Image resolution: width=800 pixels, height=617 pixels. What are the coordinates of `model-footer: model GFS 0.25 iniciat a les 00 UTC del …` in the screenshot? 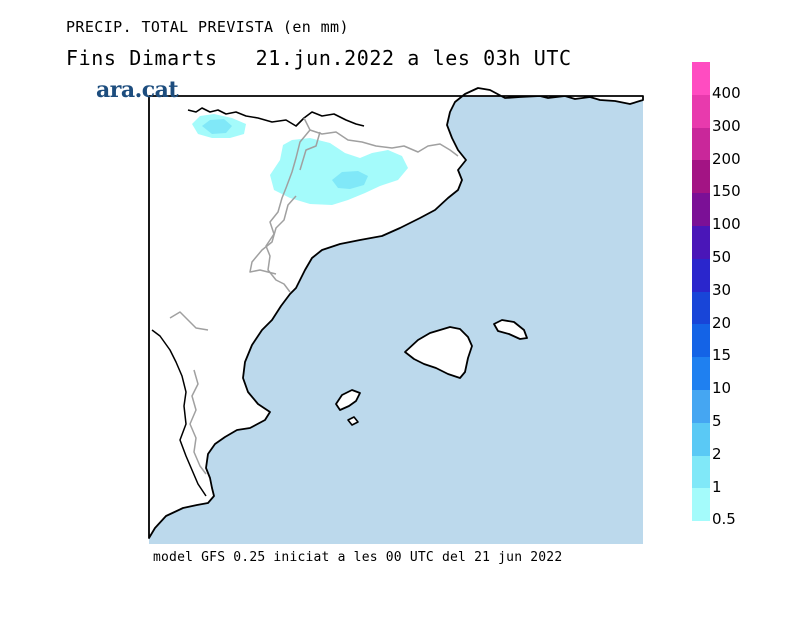 It's located at (358, 557).